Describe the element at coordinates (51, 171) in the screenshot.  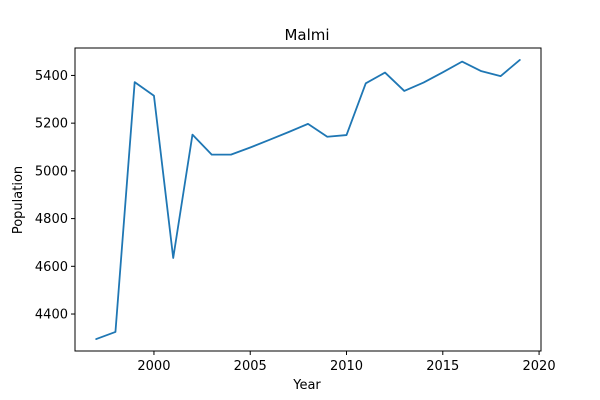
I see `y-tick-label: 5000` at that location.